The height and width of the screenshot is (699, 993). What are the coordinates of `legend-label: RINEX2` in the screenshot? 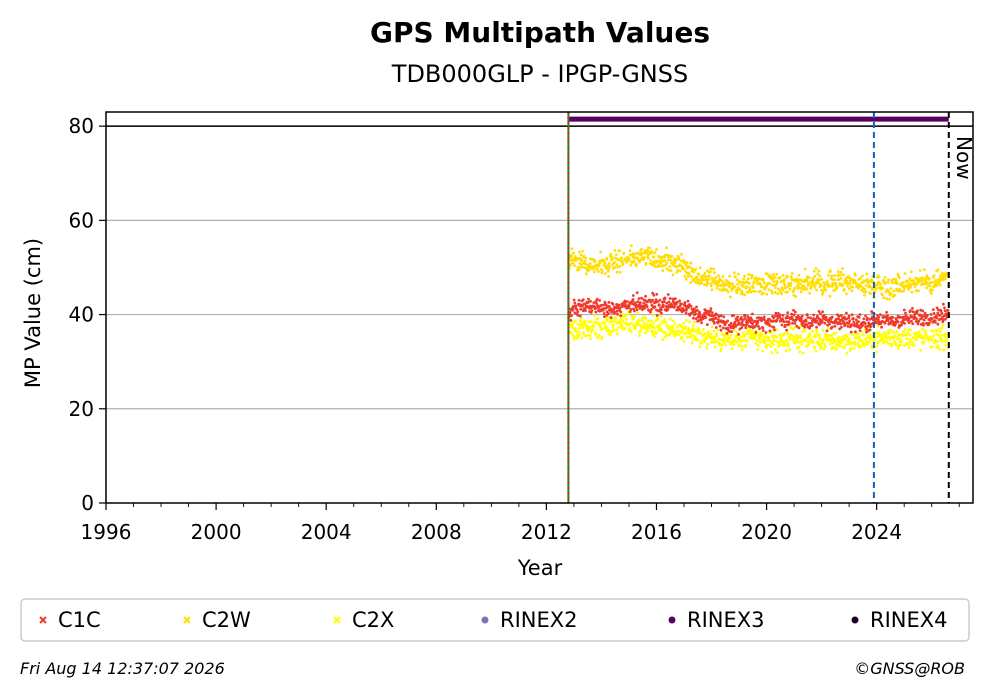 It's located at (539, 620).